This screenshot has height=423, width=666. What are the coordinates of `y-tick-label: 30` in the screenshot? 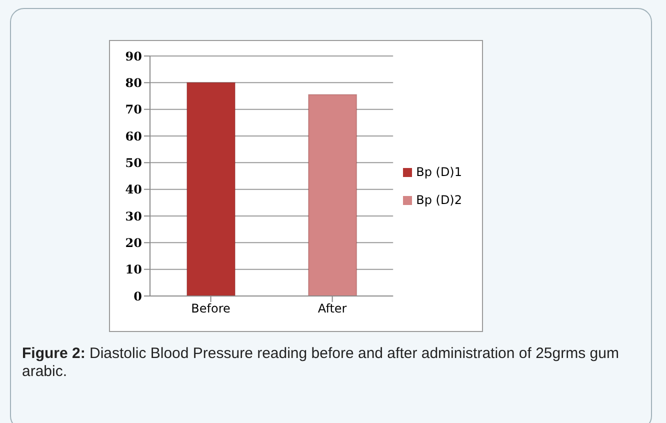 It's located at (133, 216).